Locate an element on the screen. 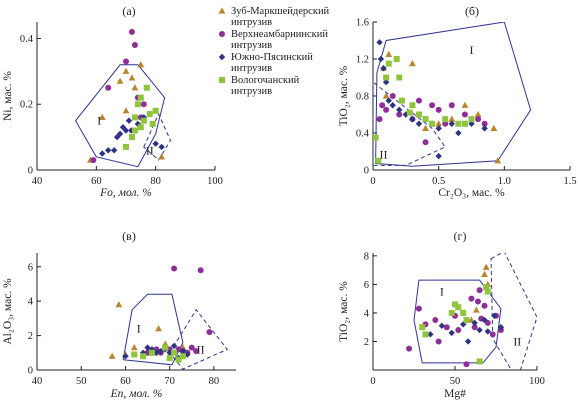 This screenshot has width=578, height=407. y-tick-label: 6 is located at coordinates (30, 267).